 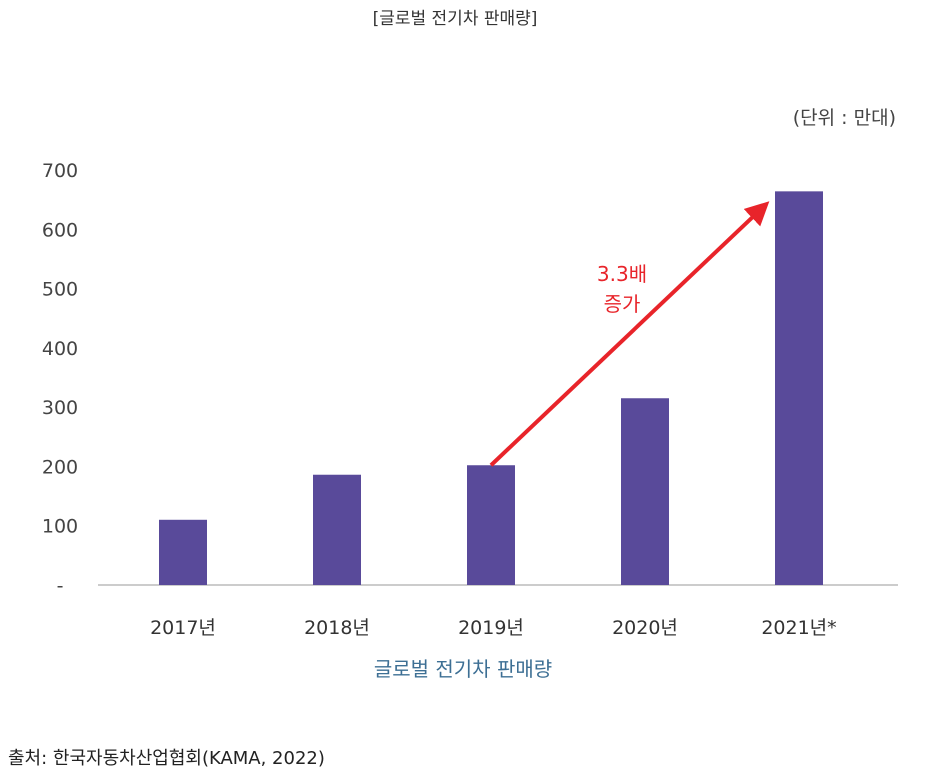 I want to click on x-tick-label: 2019년, so click(x=491, y=628).